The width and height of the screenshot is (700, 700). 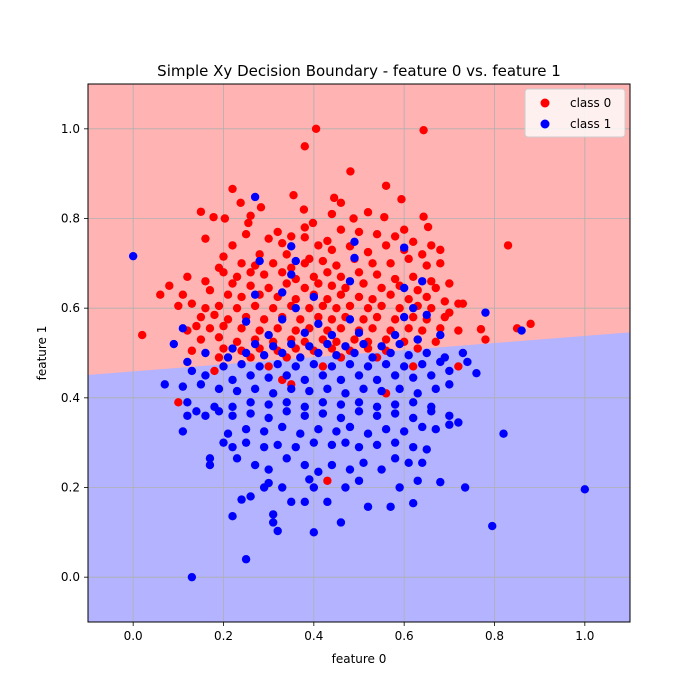 What do you see at coordinates (70, 577) in the screenshot?
I see `y-tick-label: 0.0` at bounding box center [70, 577].